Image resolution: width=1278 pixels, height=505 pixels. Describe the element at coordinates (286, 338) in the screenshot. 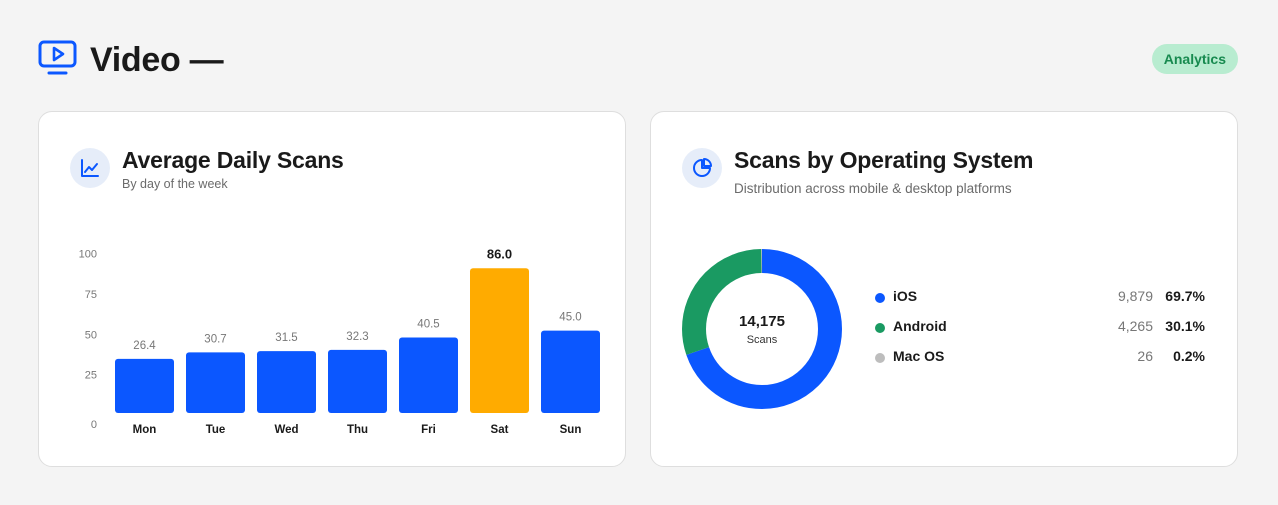

I see `bar-value-label: 31.5` at that location.